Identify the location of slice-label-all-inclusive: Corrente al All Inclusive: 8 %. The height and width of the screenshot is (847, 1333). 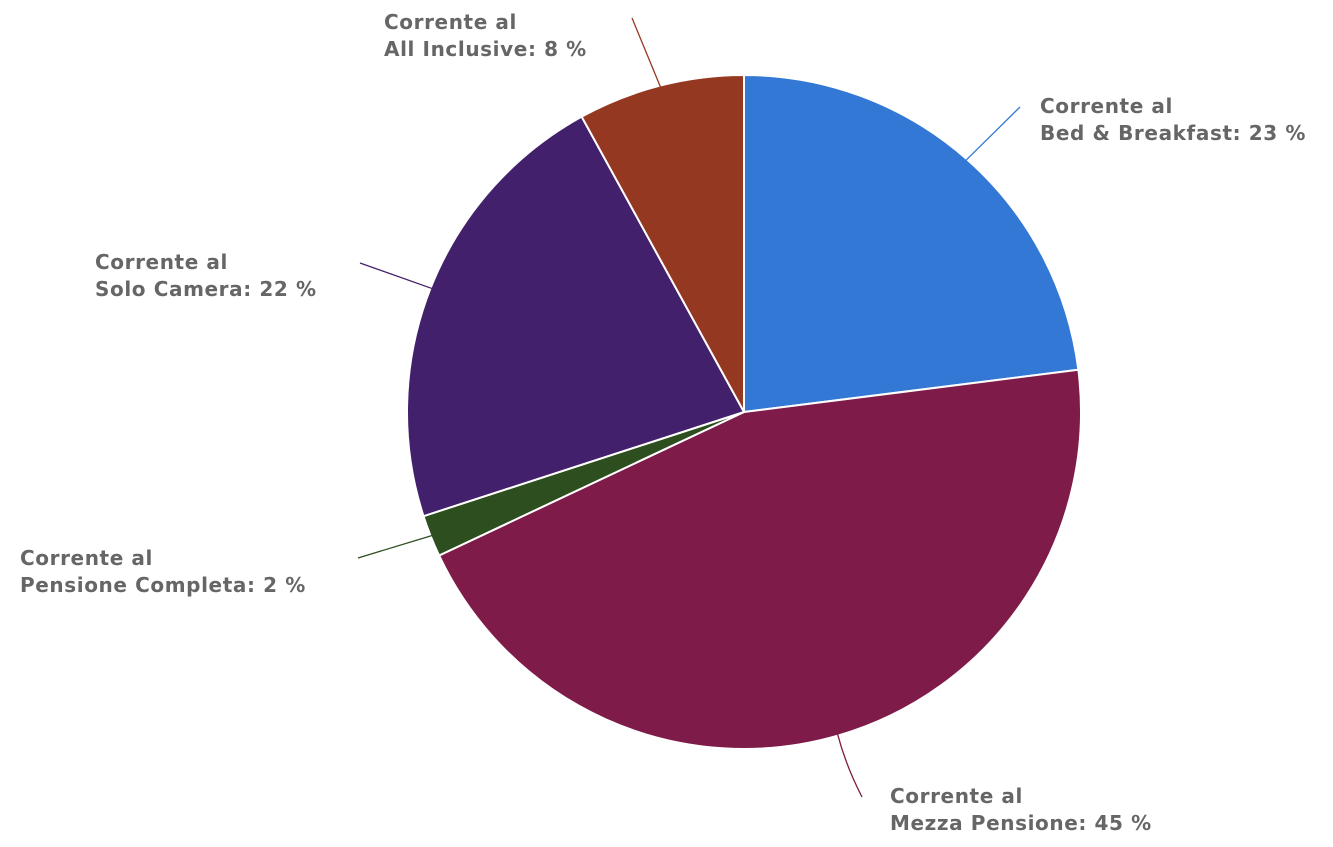
(485, 35).